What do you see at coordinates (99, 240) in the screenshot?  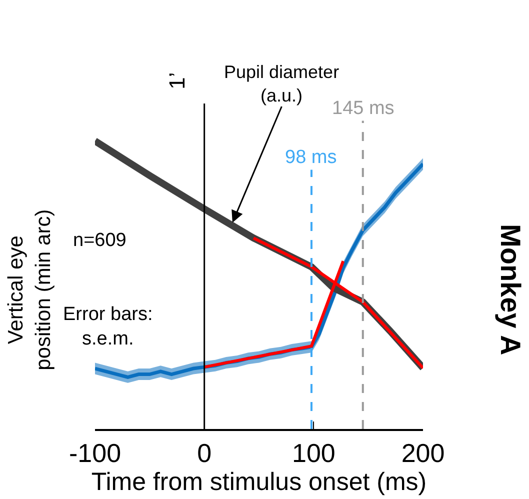 I see `annotation: n=609` at bounding box center [99, 240].